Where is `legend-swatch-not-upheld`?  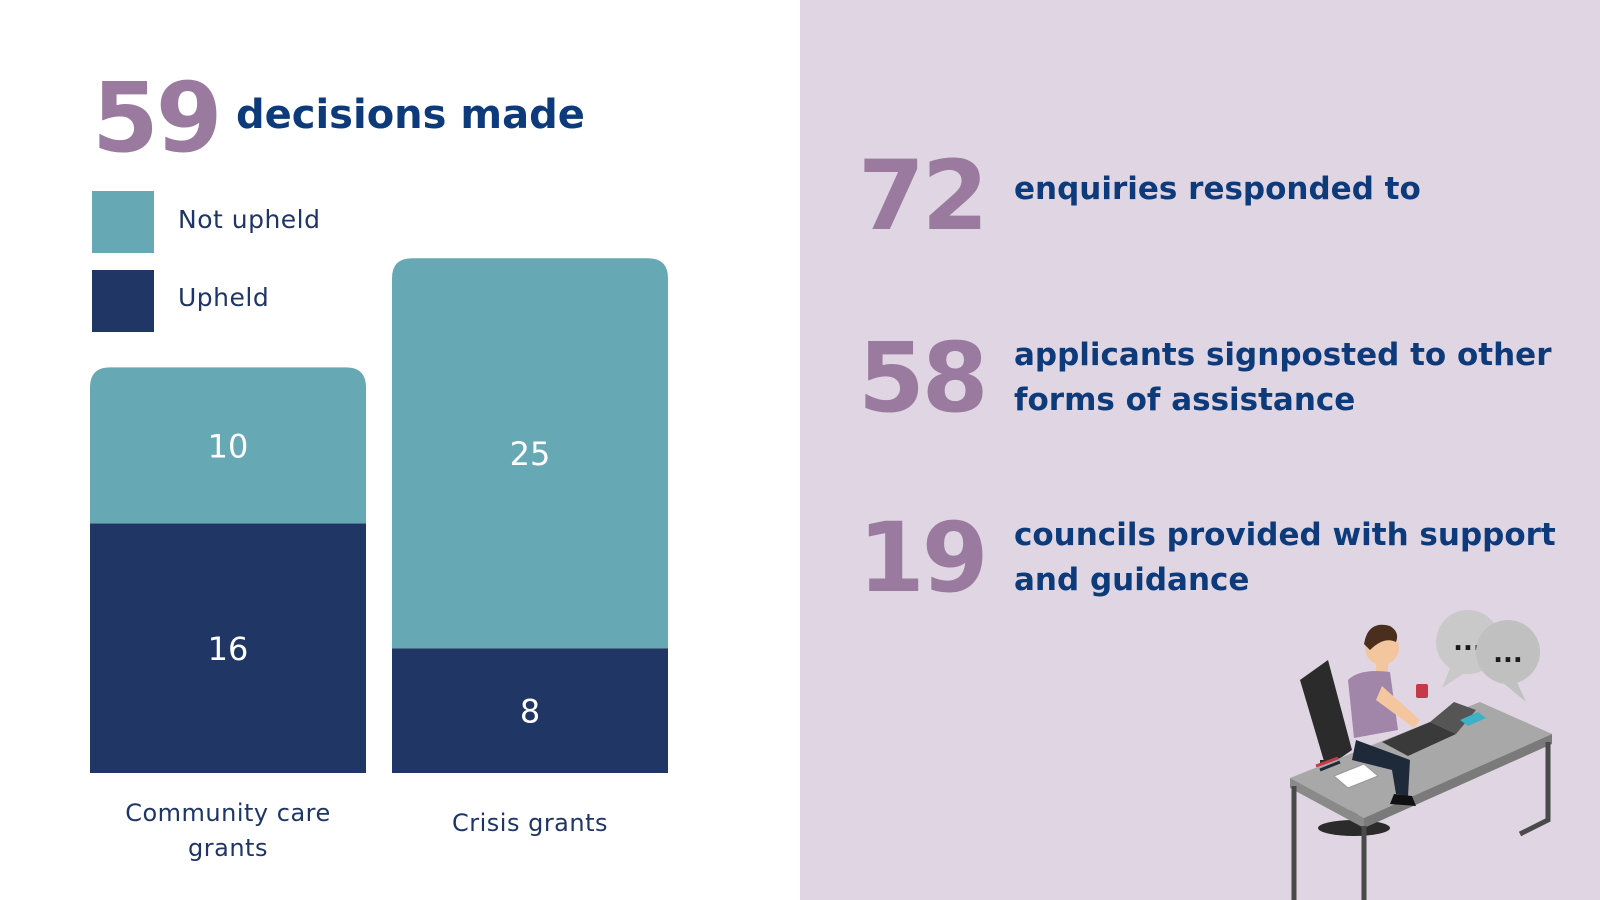
legend-swatch-not-upheld is located at coordinates (123, 222).